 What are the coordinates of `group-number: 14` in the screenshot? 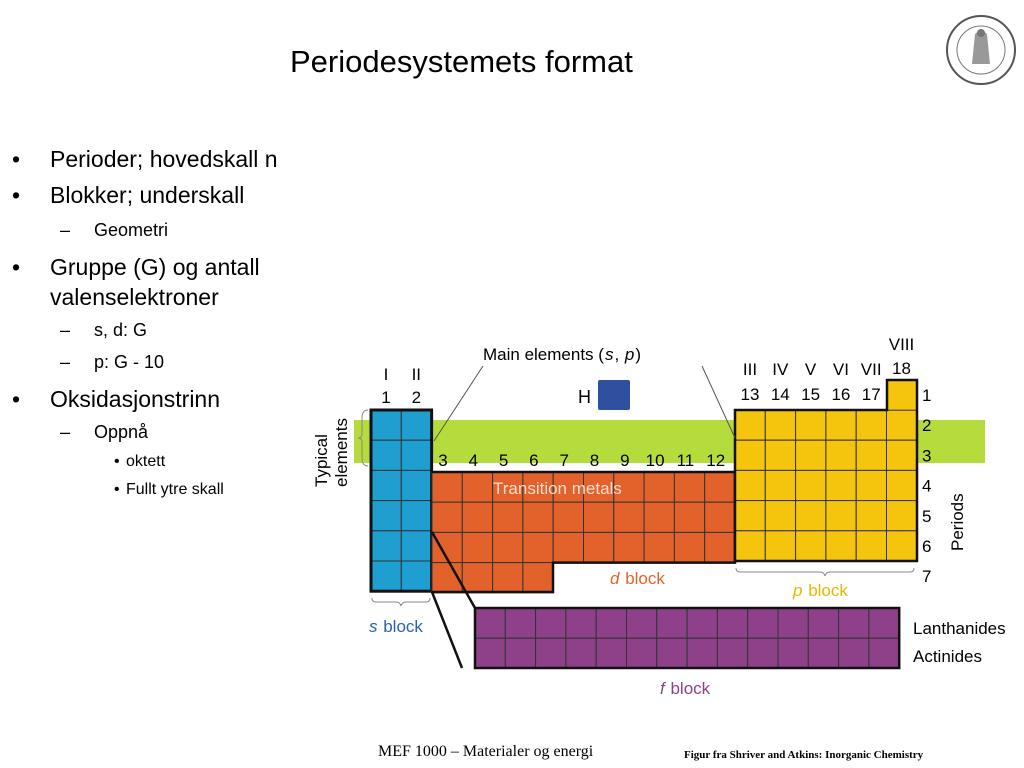 It's located at (780, 394).